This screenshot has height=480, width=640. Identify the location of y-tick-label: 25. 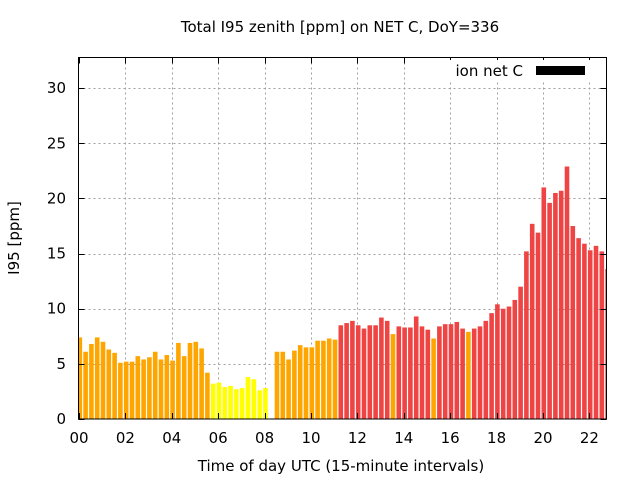
(56, 143).